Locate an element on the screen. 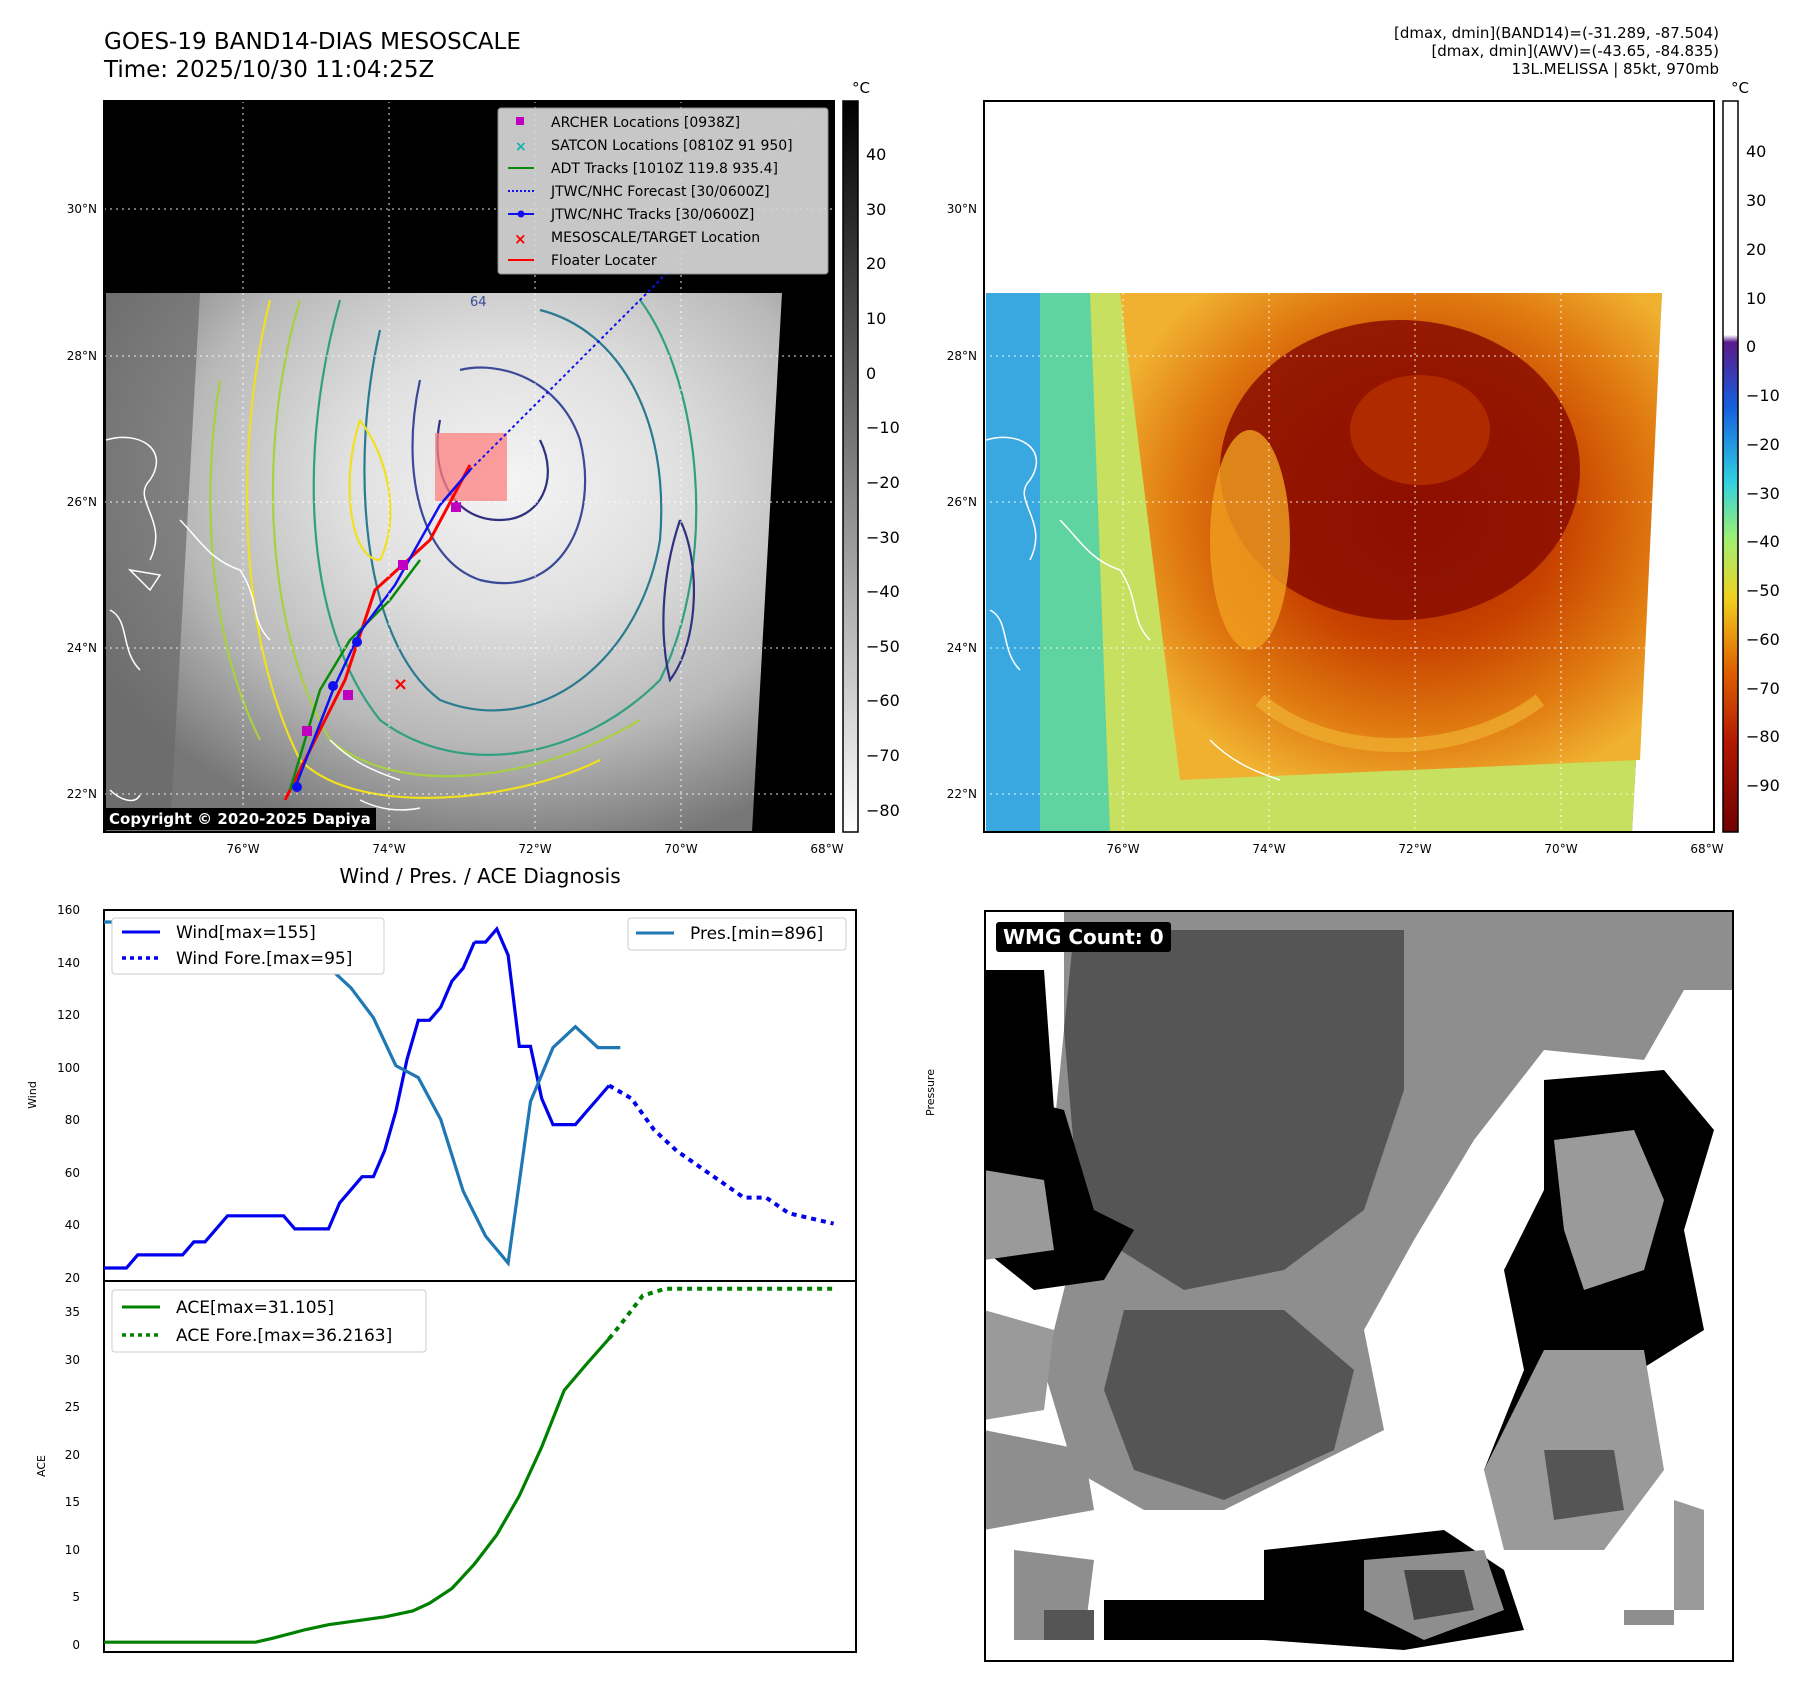 This screenshot has width=1797, height=1690. color-tick: 0 is located at coordinates (1751, 346).